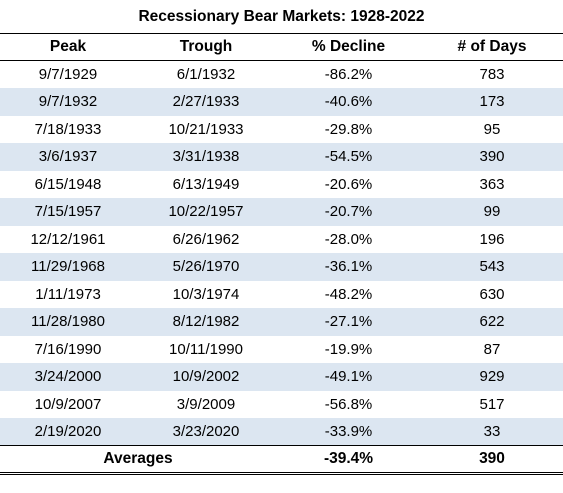 The height and width of the screenshot is (493, 563). Describe the element at coordinates (206, 432) in the screenshot. I see `trough-cell: 3/23/2020` at that location.